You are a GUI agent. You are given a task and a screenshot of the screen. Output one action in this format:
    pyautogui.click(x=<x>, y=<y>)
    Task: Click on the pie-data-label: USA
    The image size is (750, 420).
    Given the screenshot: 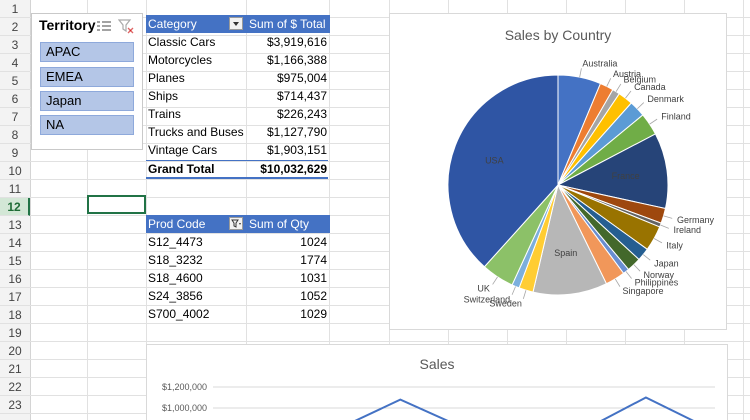 What is the action you would take?
    pyautogui.click(x=494, y=161)
    